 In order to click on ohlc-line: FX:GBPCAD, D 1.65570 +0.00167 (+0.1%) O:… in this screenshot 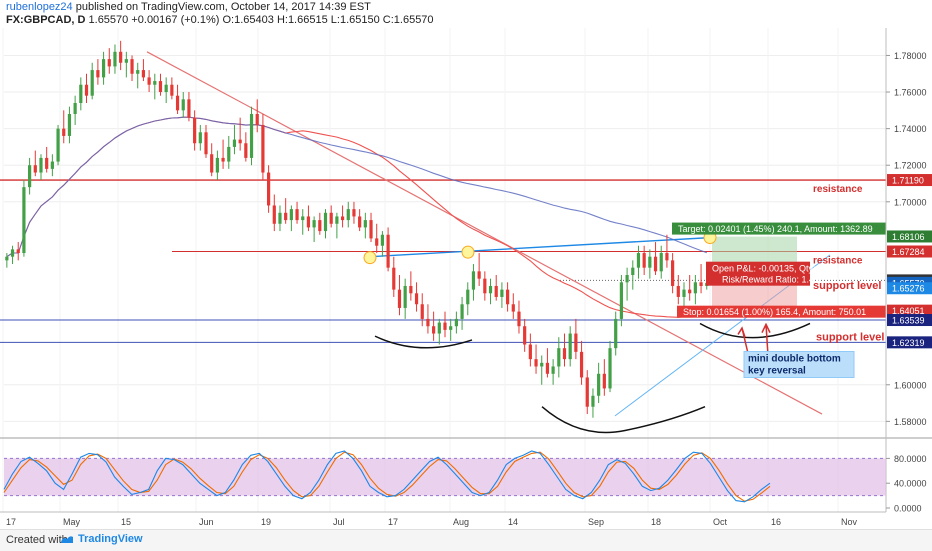, I will do `click(220, 20)`.